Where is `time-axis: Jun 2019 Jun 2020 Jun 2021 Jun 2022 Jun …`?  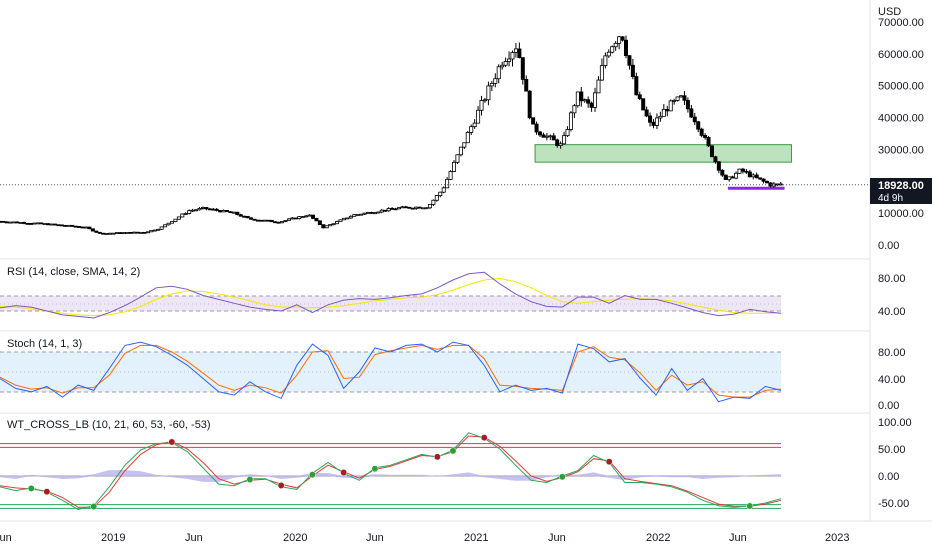
time-axis: Jun 2019 Jun 2020 Jun 2021 Jun 2022 Jun … is located at coordinates (424, 538).